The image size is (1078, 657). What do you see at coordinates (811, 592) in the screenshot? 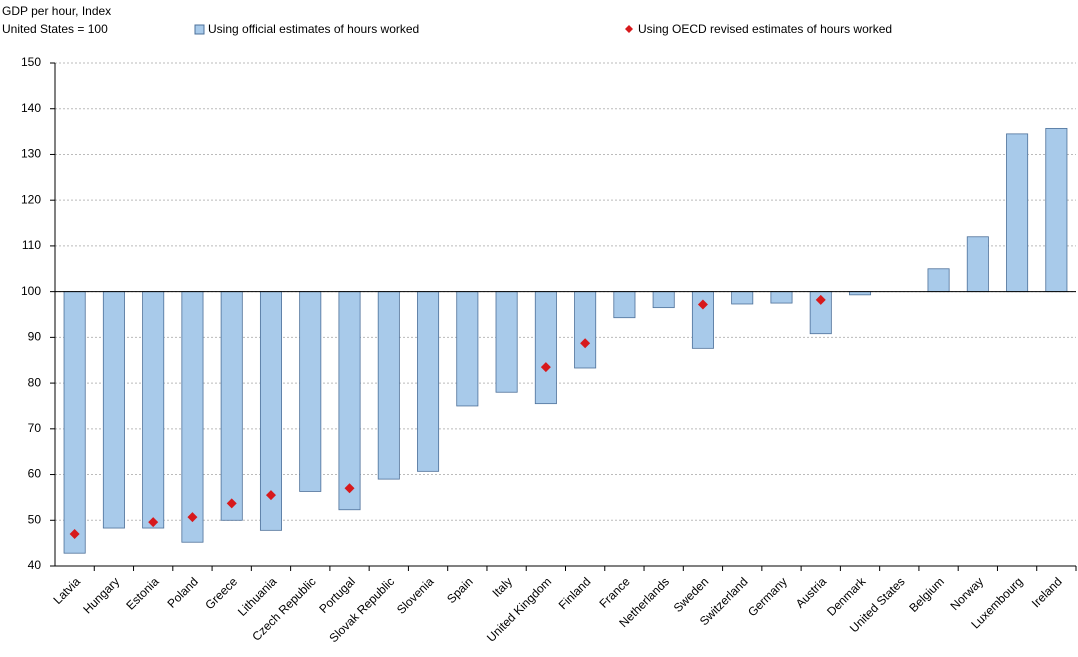
I see `x-tick-label: Austria` at bounding box center [811, 592].